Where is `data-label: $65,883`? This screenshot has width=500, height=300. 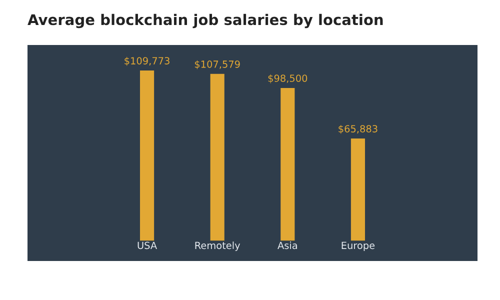
data-label: $65,883 is located at coordinates (358, 129).